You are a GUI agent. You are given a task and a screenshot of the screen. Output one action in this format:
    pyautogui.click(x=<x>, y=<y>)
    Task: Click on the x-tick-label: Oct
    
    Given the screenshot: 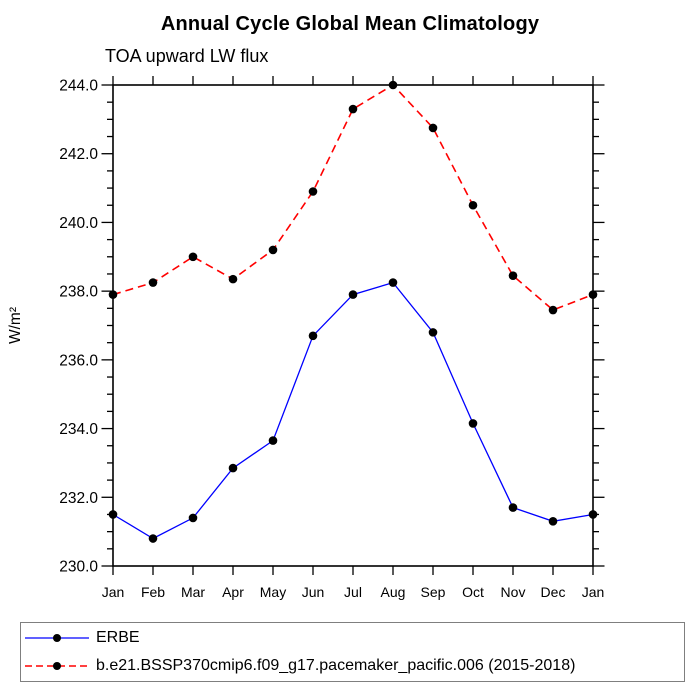 What is the action you would take?
    pyautogui.click(x=473, y=592)
    